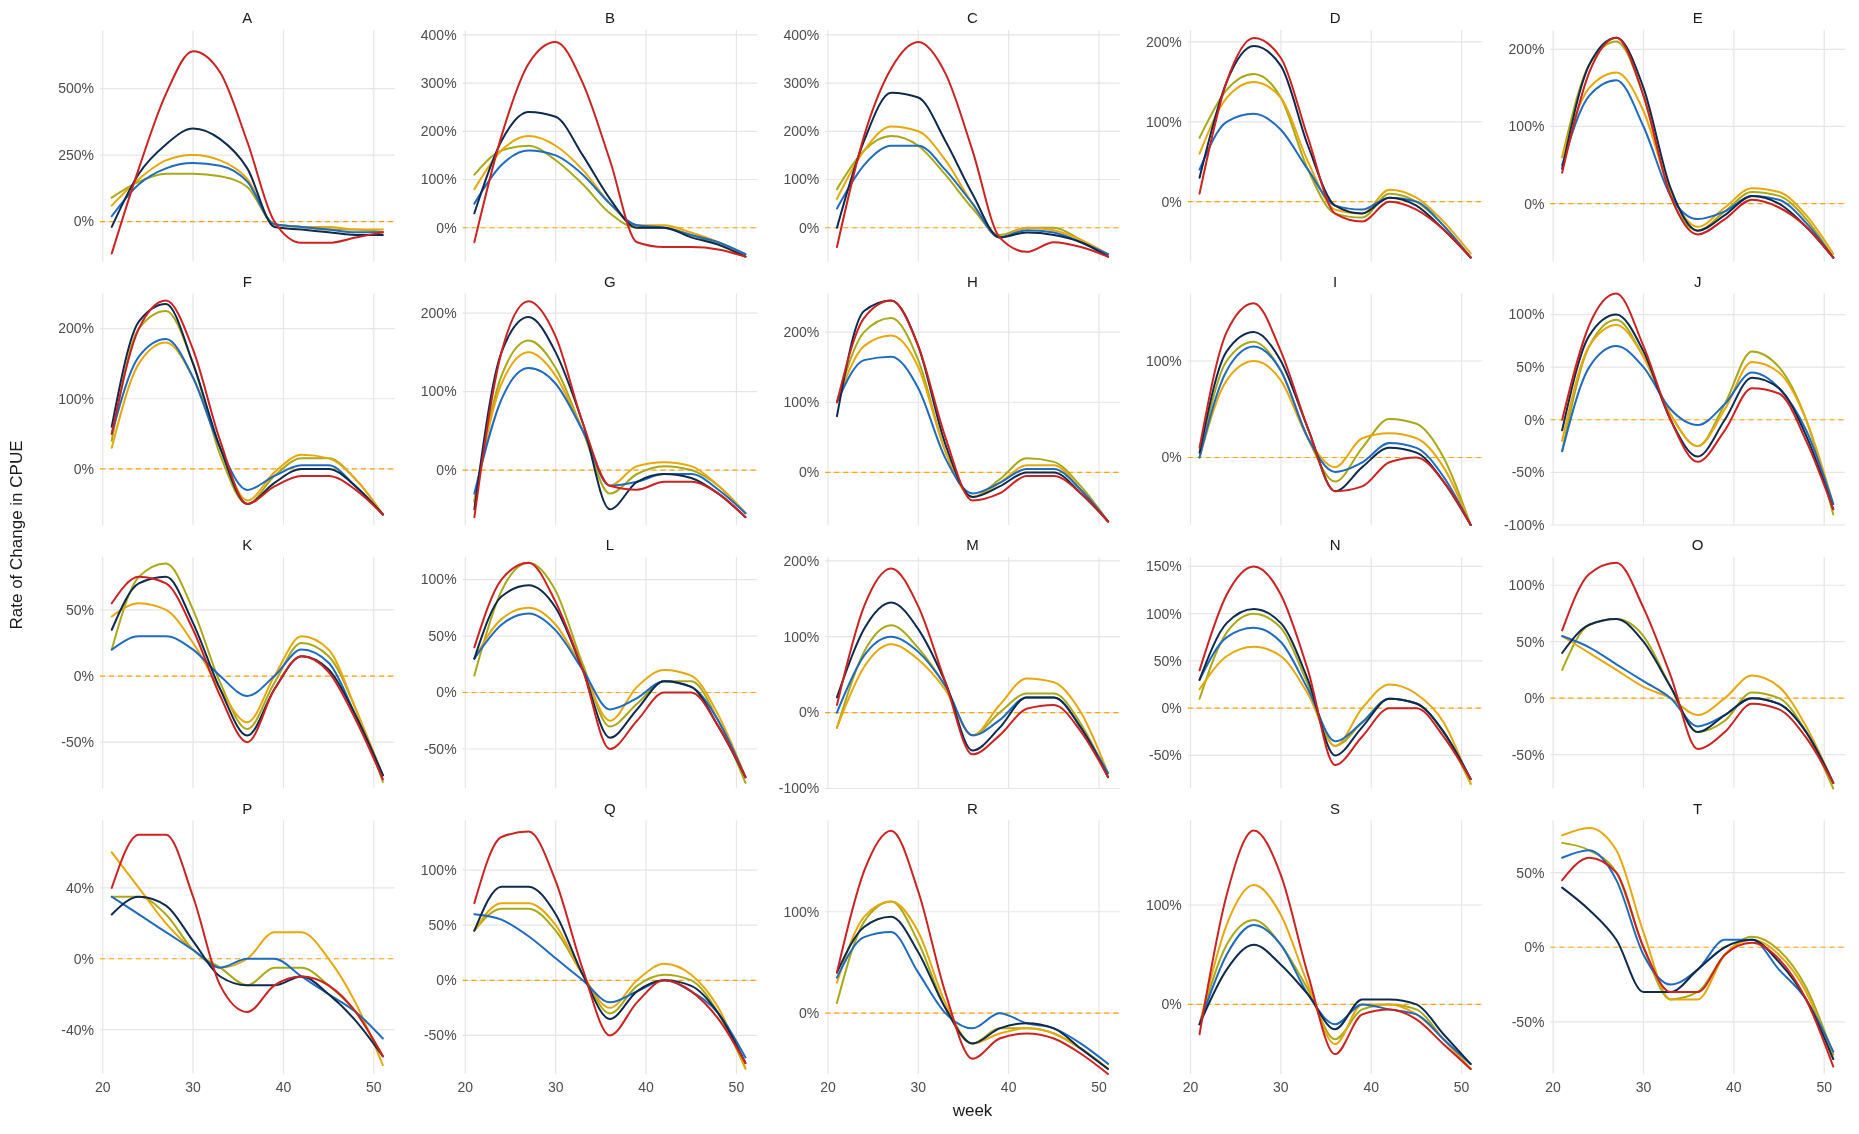 The width and height of the screenshot is (1859, 1134). Describe the element at coordinates (972, 1110) in the screenshot. I see `x-axis-title: week` at that location.